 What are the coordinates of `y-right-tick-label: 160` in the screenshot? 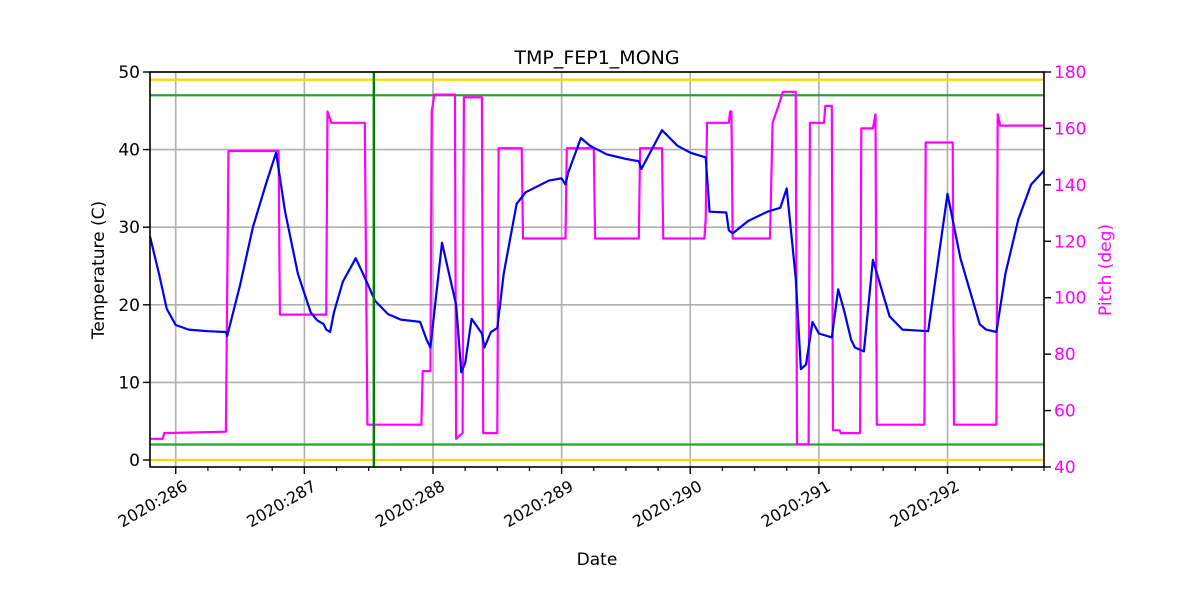 It's located at (1070, 129).